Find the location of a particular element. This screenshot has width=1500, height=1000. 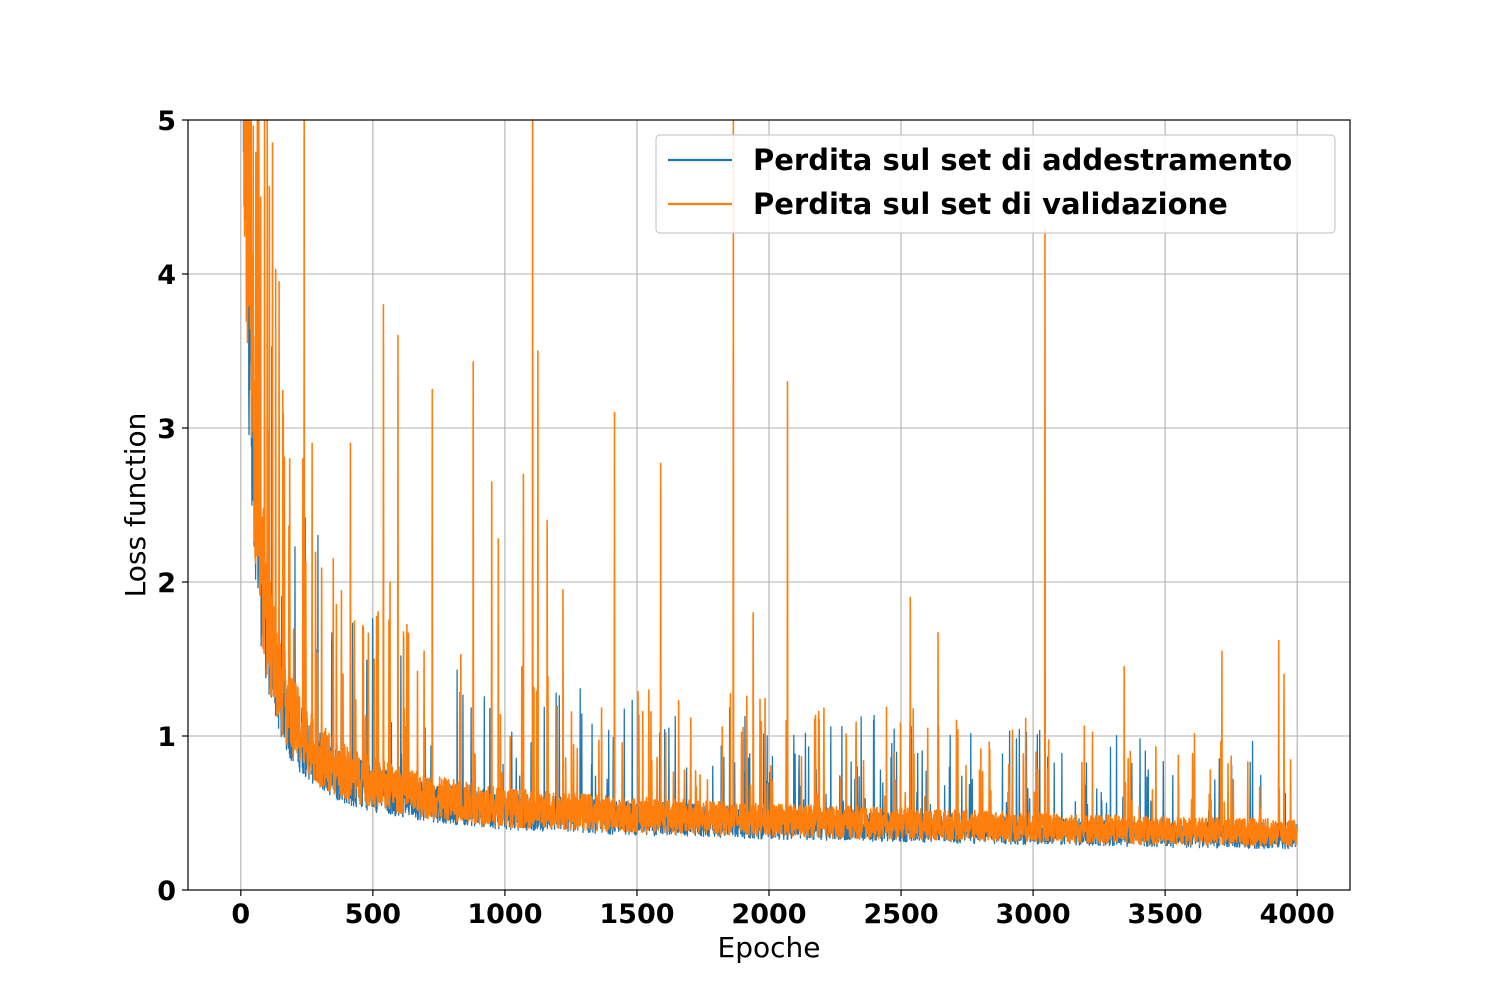

legend-label-validation: Perdita sul set di validazione is located at coordinates (990, 204).